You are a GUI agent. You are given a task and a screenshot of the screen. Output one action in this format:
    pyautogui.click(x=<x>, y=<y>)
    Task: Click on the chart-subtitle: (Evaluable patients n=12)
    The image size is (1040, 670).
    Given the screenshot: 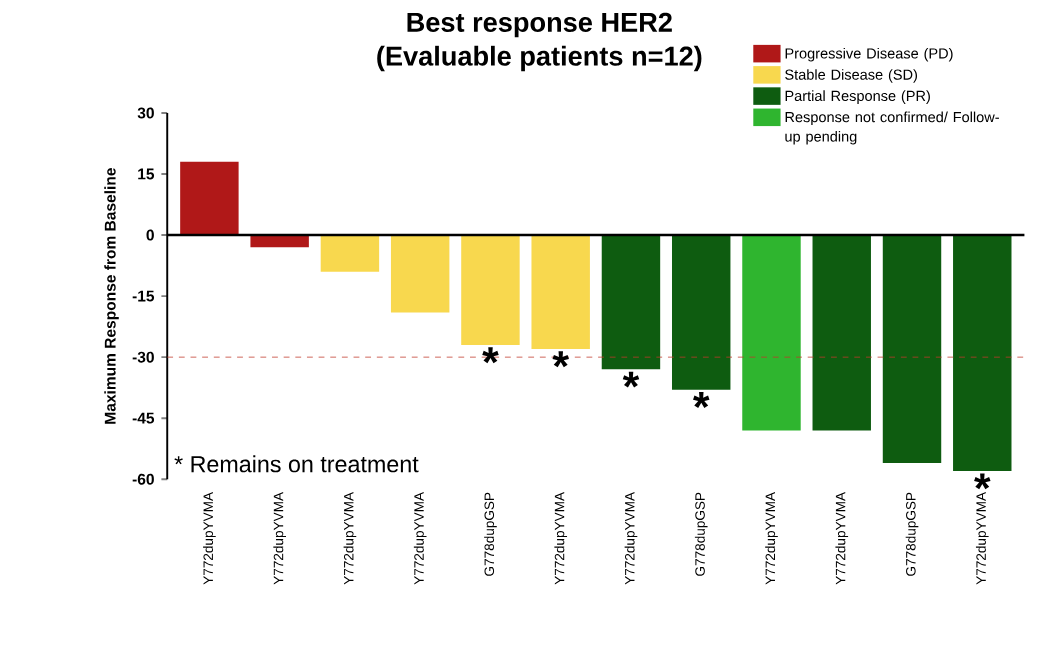 What is the action you would take?
    pyautogui.click(x=539, y=58)
    